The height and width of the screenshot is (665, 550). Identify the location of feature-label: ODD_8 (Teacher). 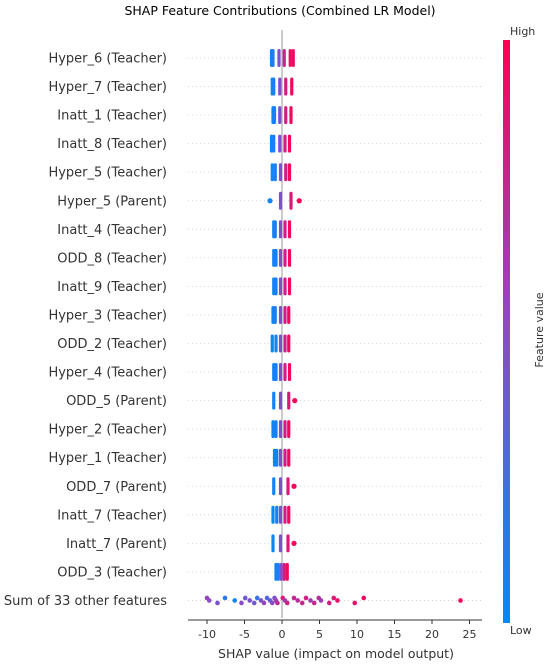
(112, 258).